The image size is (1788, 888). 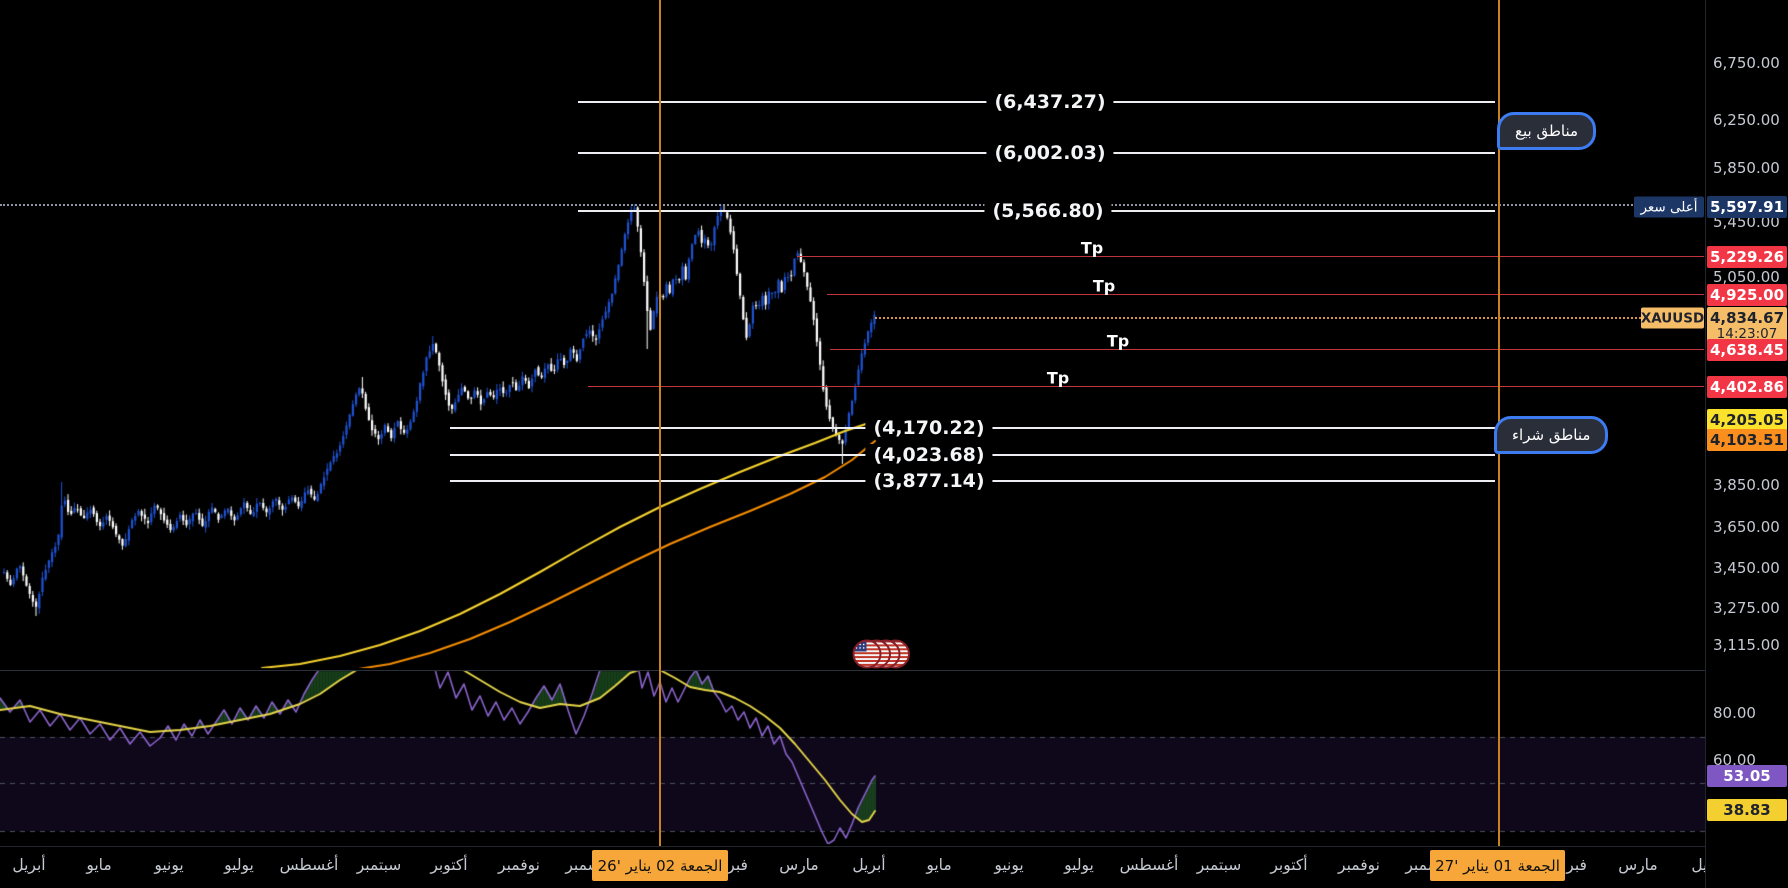 What do you see at coordinates (1747, 207) in the screenshot?
I see `highest-price-label: 5,597.91` at bounding box center [1747, 207].